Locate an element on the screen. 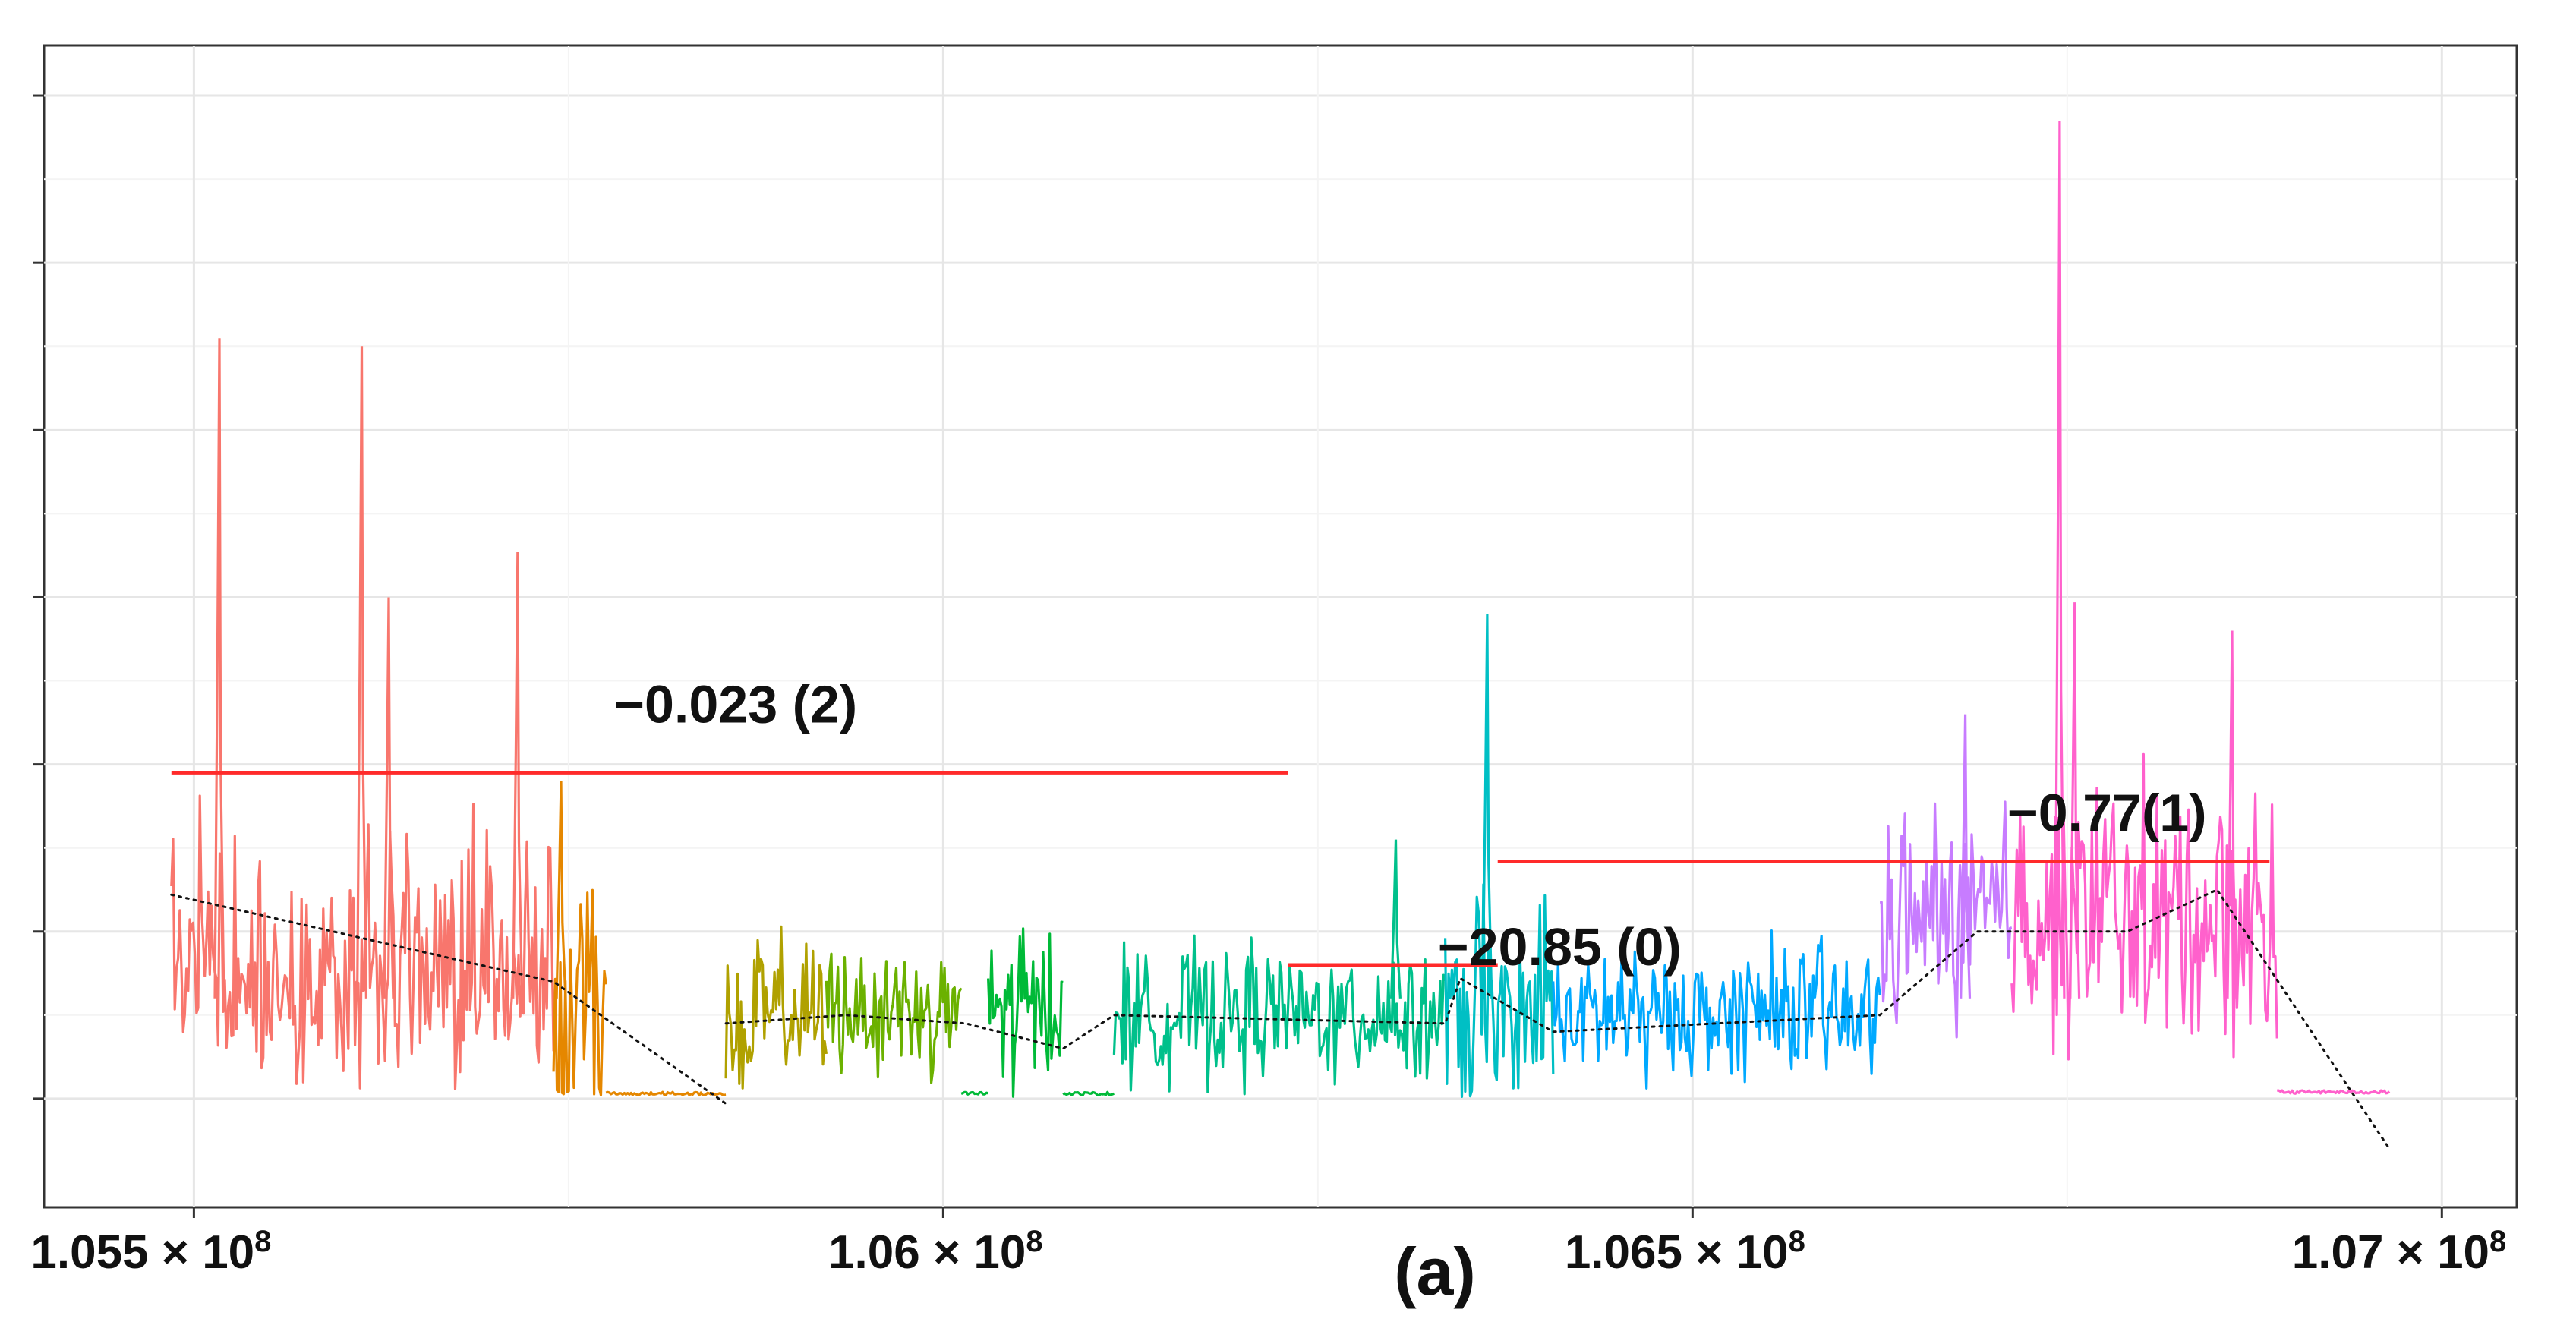  trend-line is located at coordinates (448, 999).